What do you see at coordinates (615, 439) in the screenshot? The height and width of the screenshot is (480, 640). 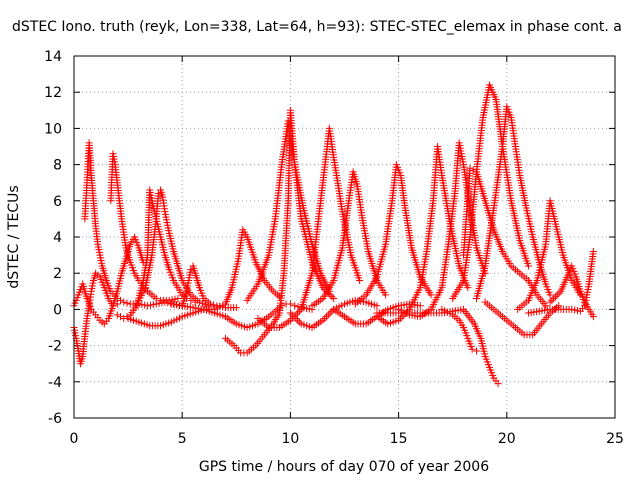 I see `x-tick-label: 25` at bounding box center [615, 439].